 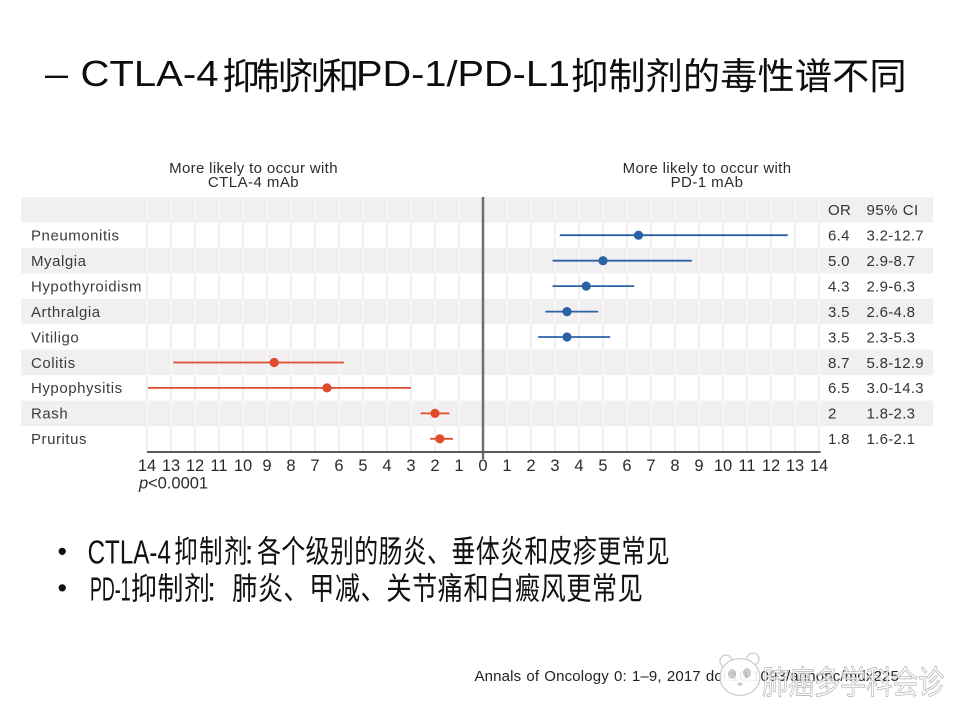 I want to click on svg-text: 2.9-6.3, so click(x=891, y=286).